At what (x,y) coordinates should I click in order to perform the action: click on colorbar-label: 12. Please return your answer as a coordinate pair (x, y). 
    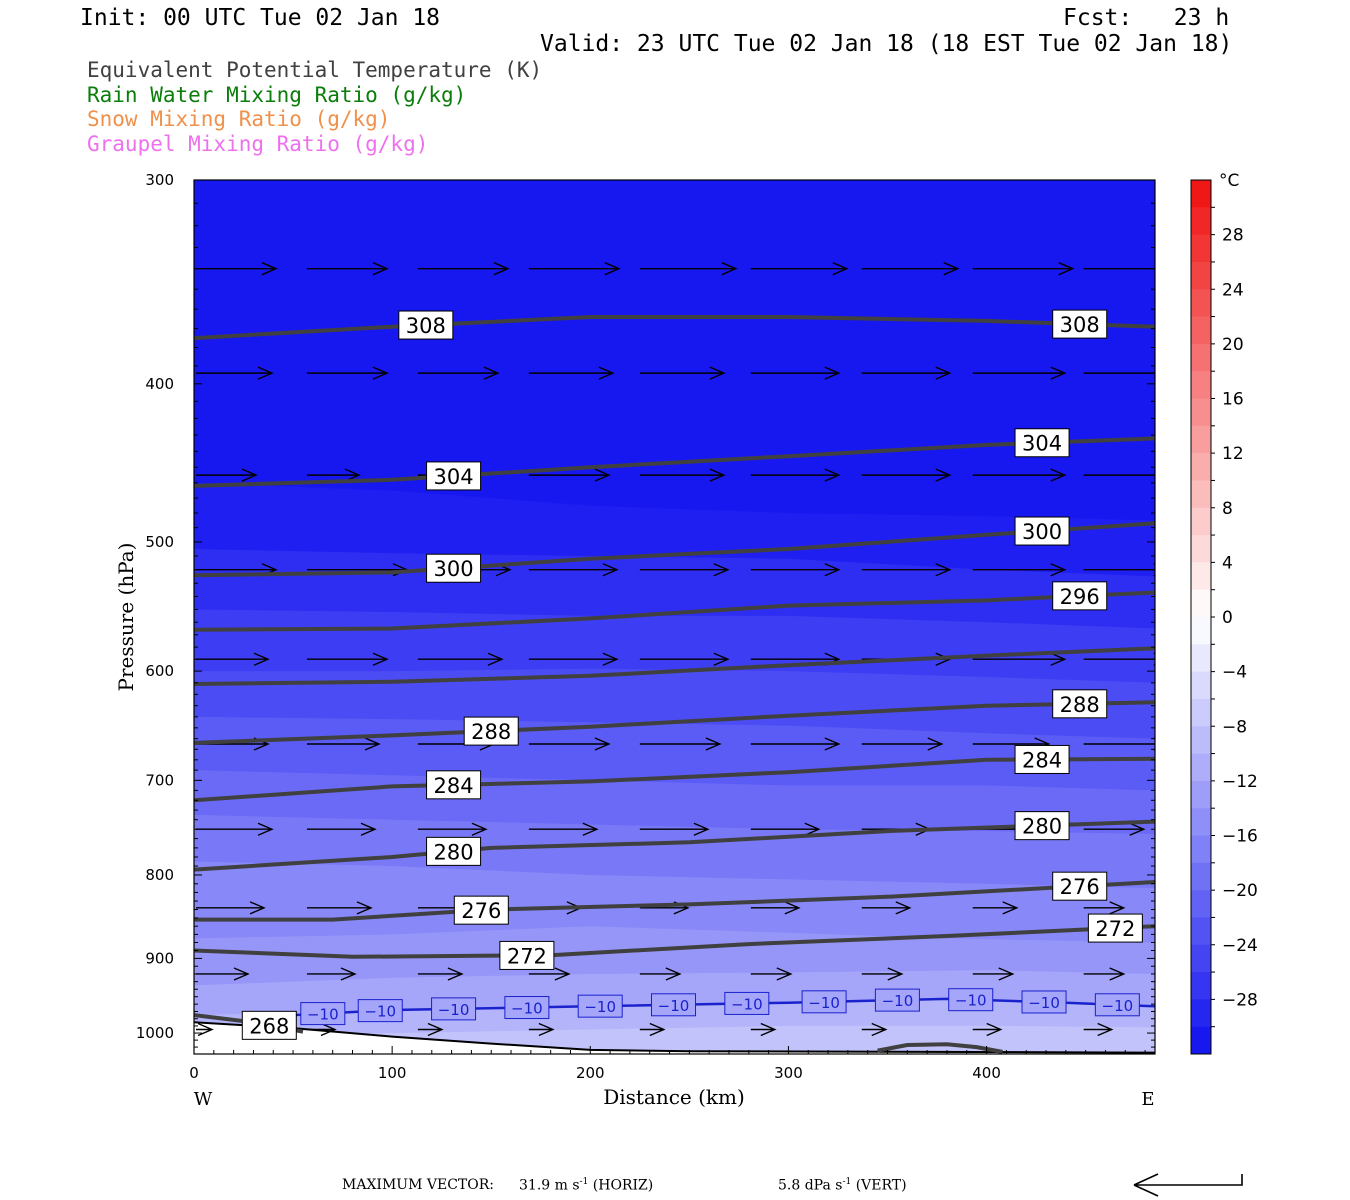
    Looking at the image, I should click on (1233, 454).